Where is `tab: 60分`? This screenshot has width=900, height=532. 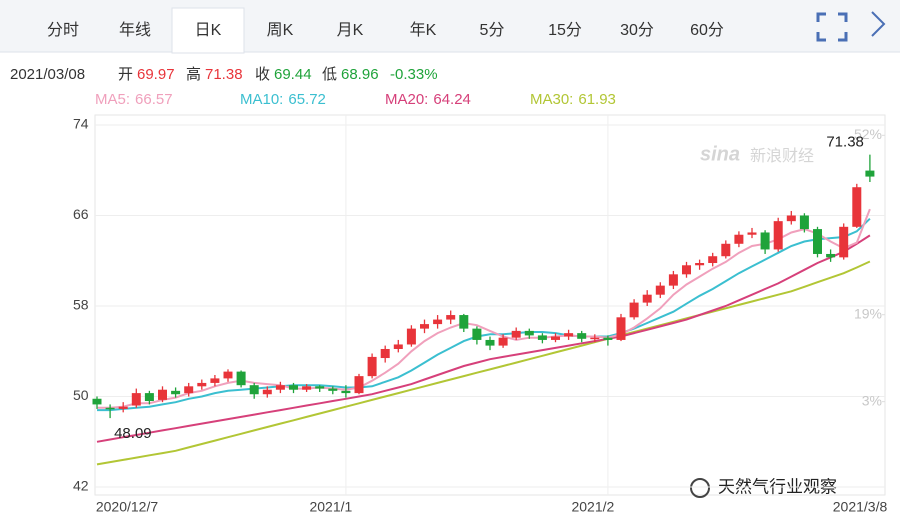 tab: 60分 is located at coordinates (707, 30).